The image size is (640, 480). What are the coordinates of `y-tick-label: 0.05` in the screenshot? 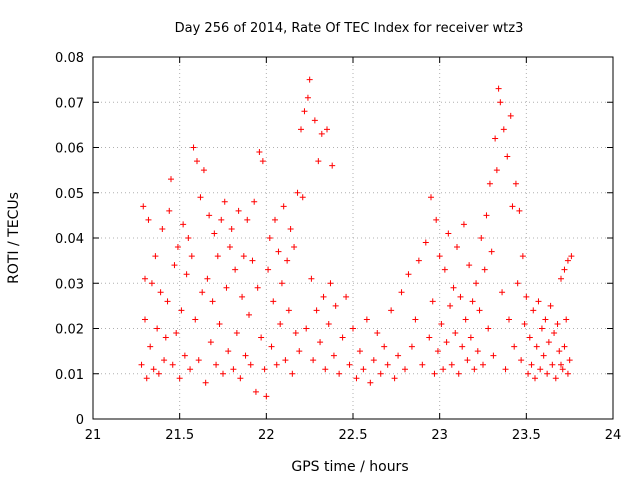 It's located at (69, 194).